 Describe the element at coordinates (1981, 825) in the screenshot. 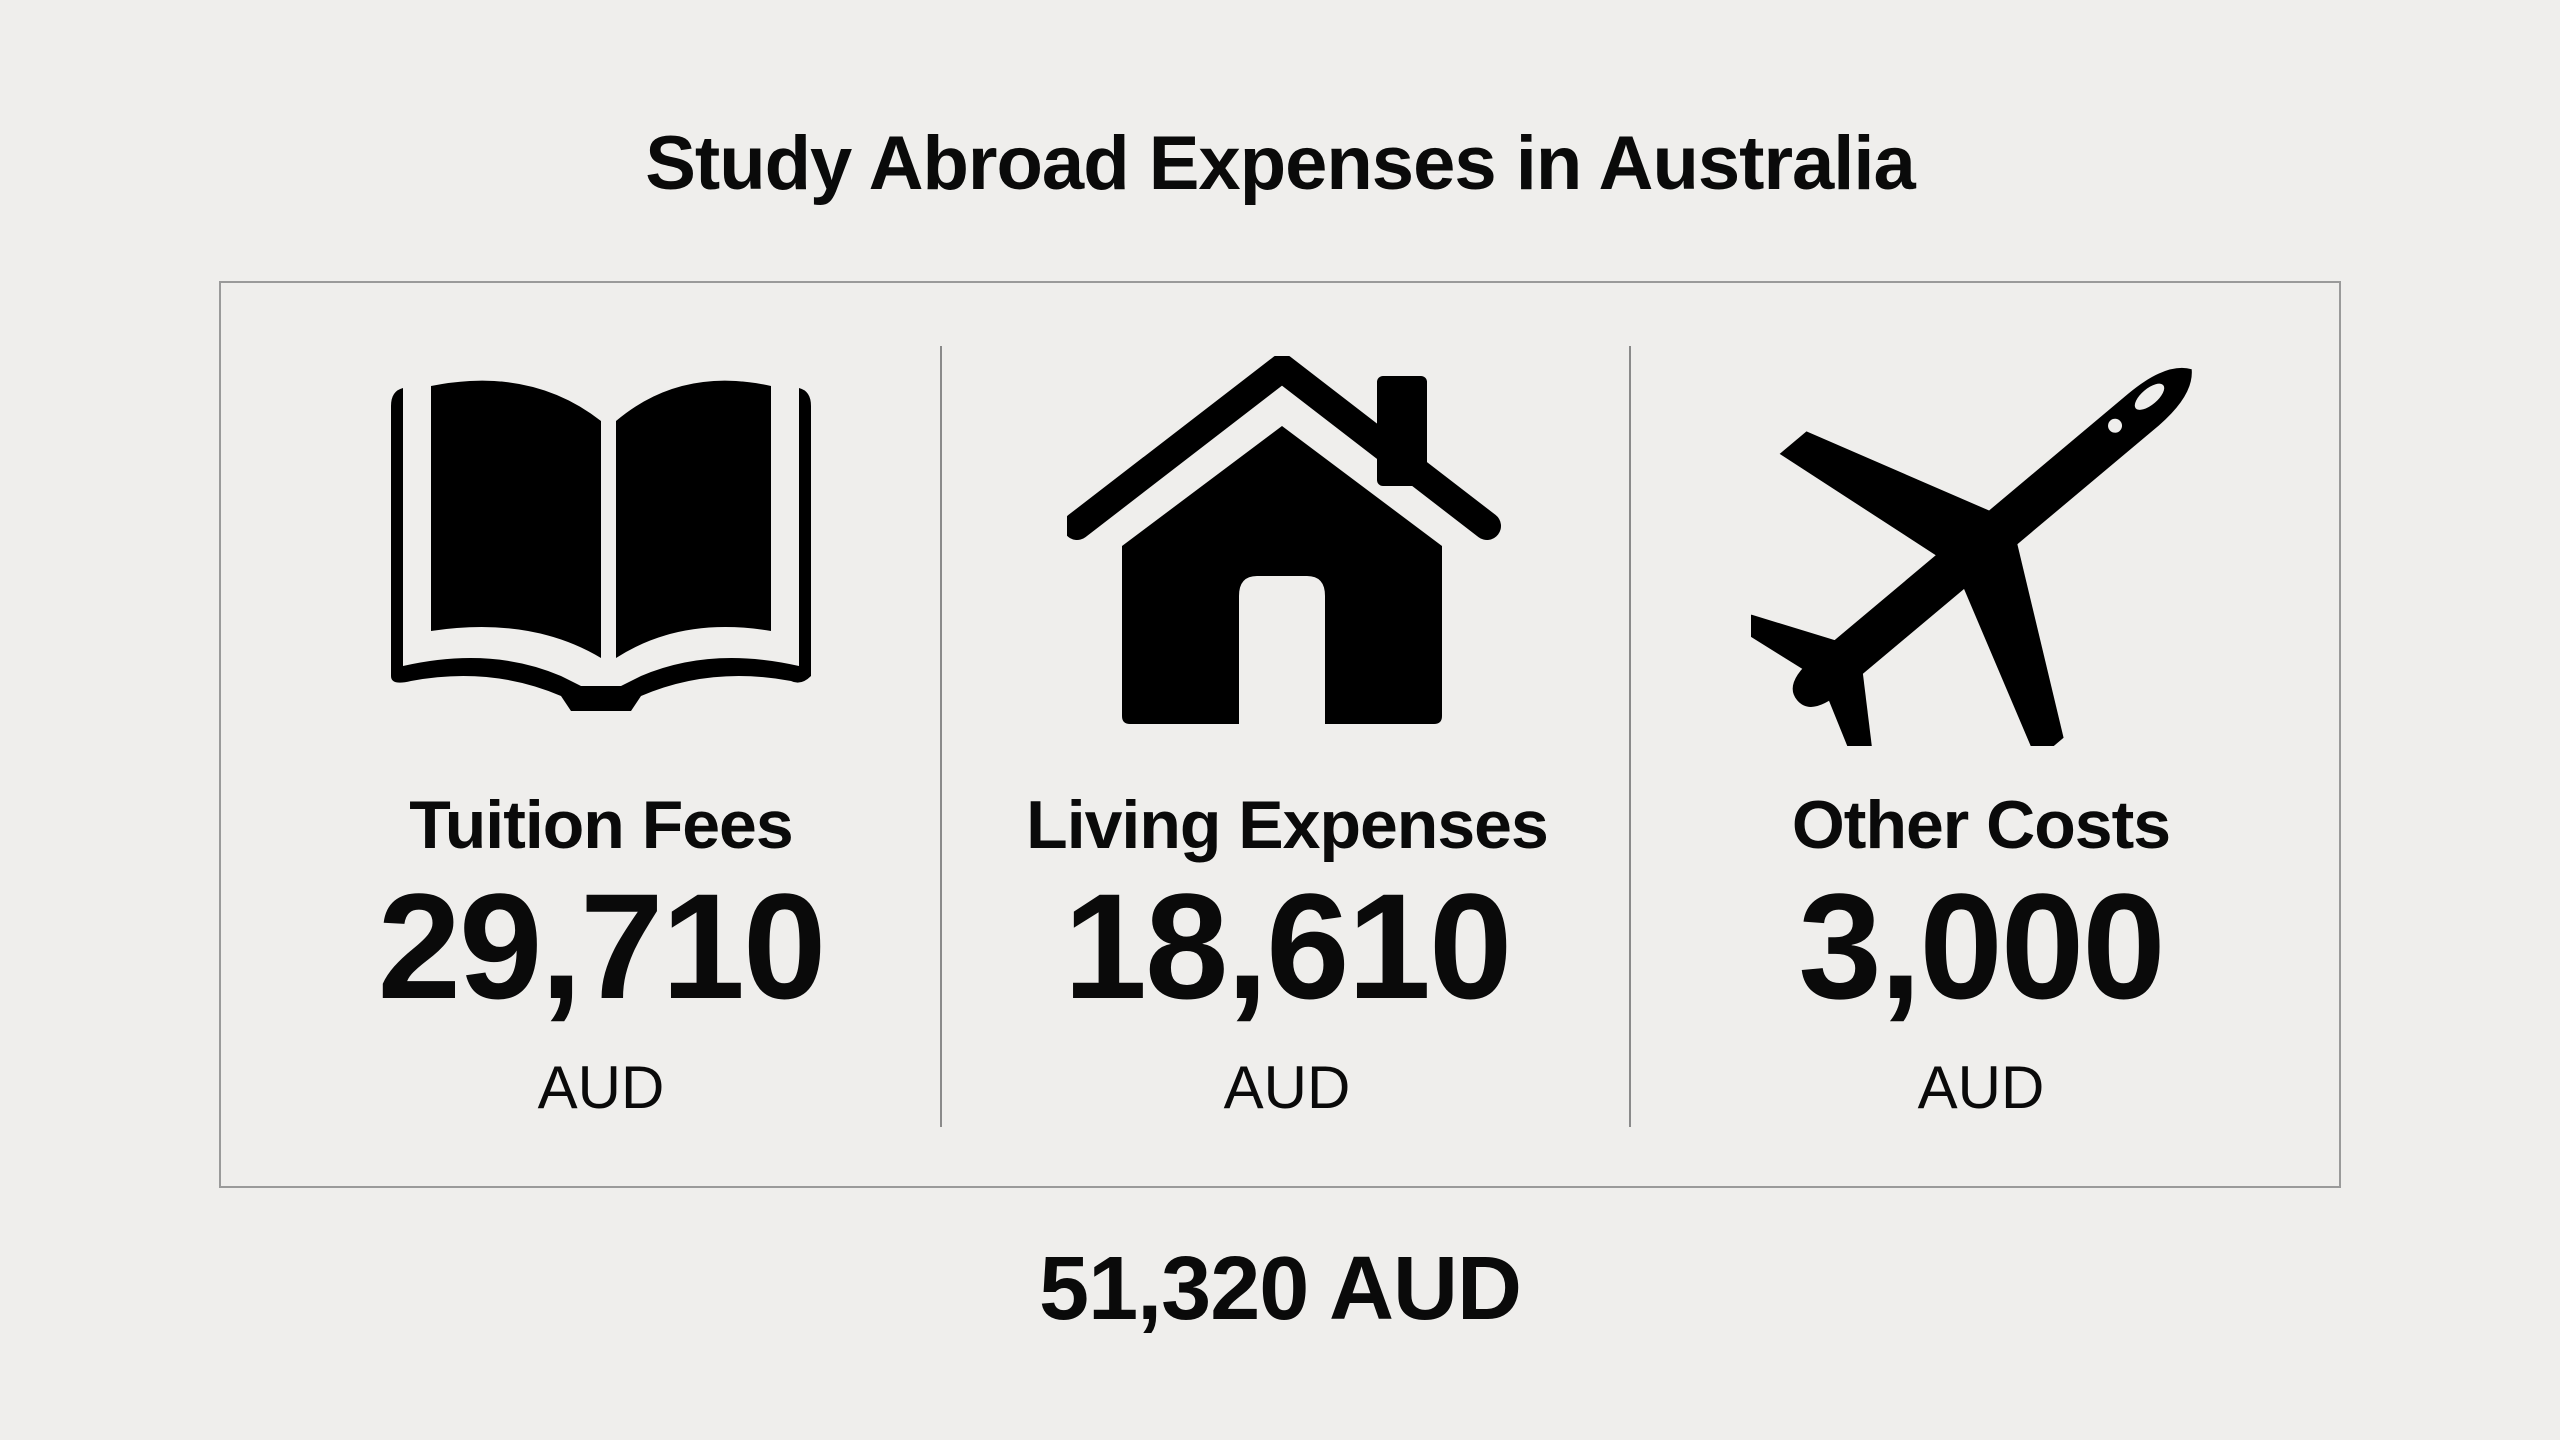

I see `expense-label: Other Costs` at that location.